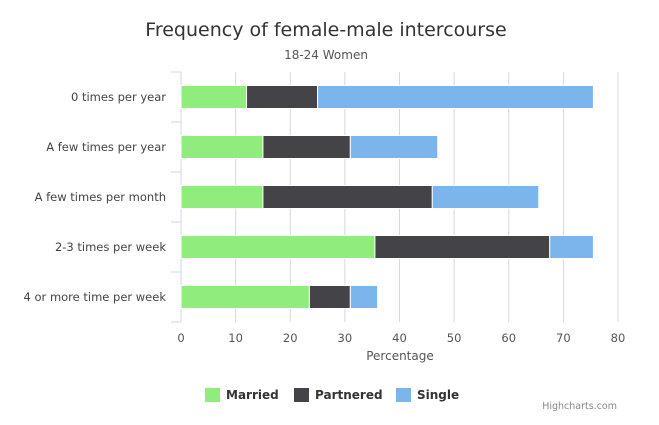 Image resolution: width=659 pixels, height=425 pixels. Describe the element at coordinates (290, 338) in the screenshot. I see `x-tick-label: 20` at that location.